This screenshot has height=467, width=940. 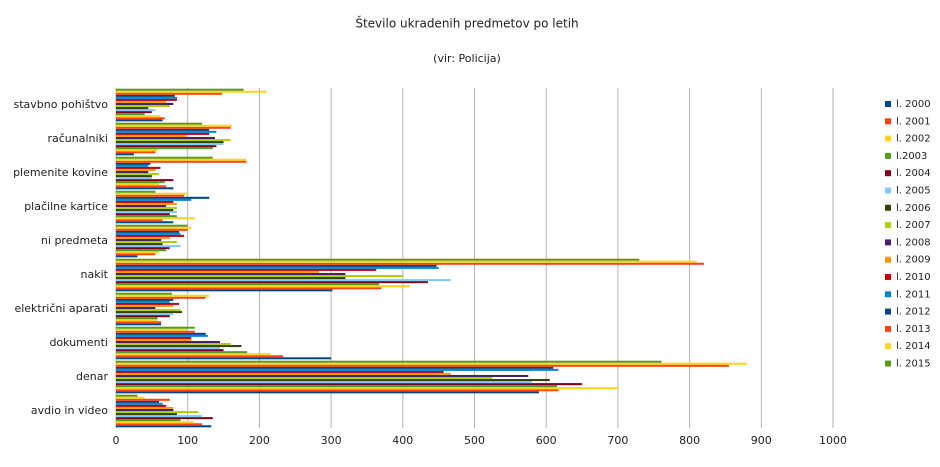 I want to click on x-tick-label: 600, so click(x=546, y=440).